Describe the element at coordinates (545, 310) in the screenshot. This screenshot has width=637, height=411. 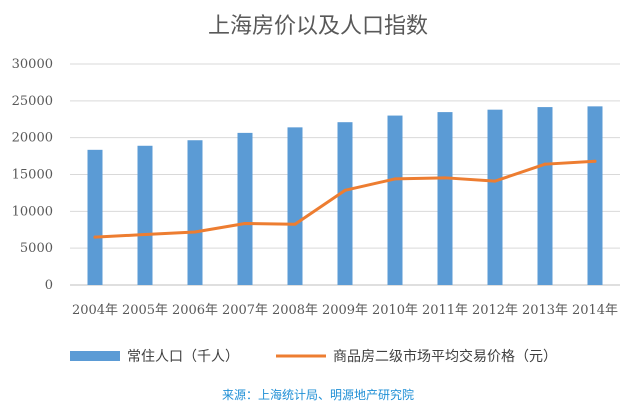
I see `x-tick-label: 2013年` at that location.